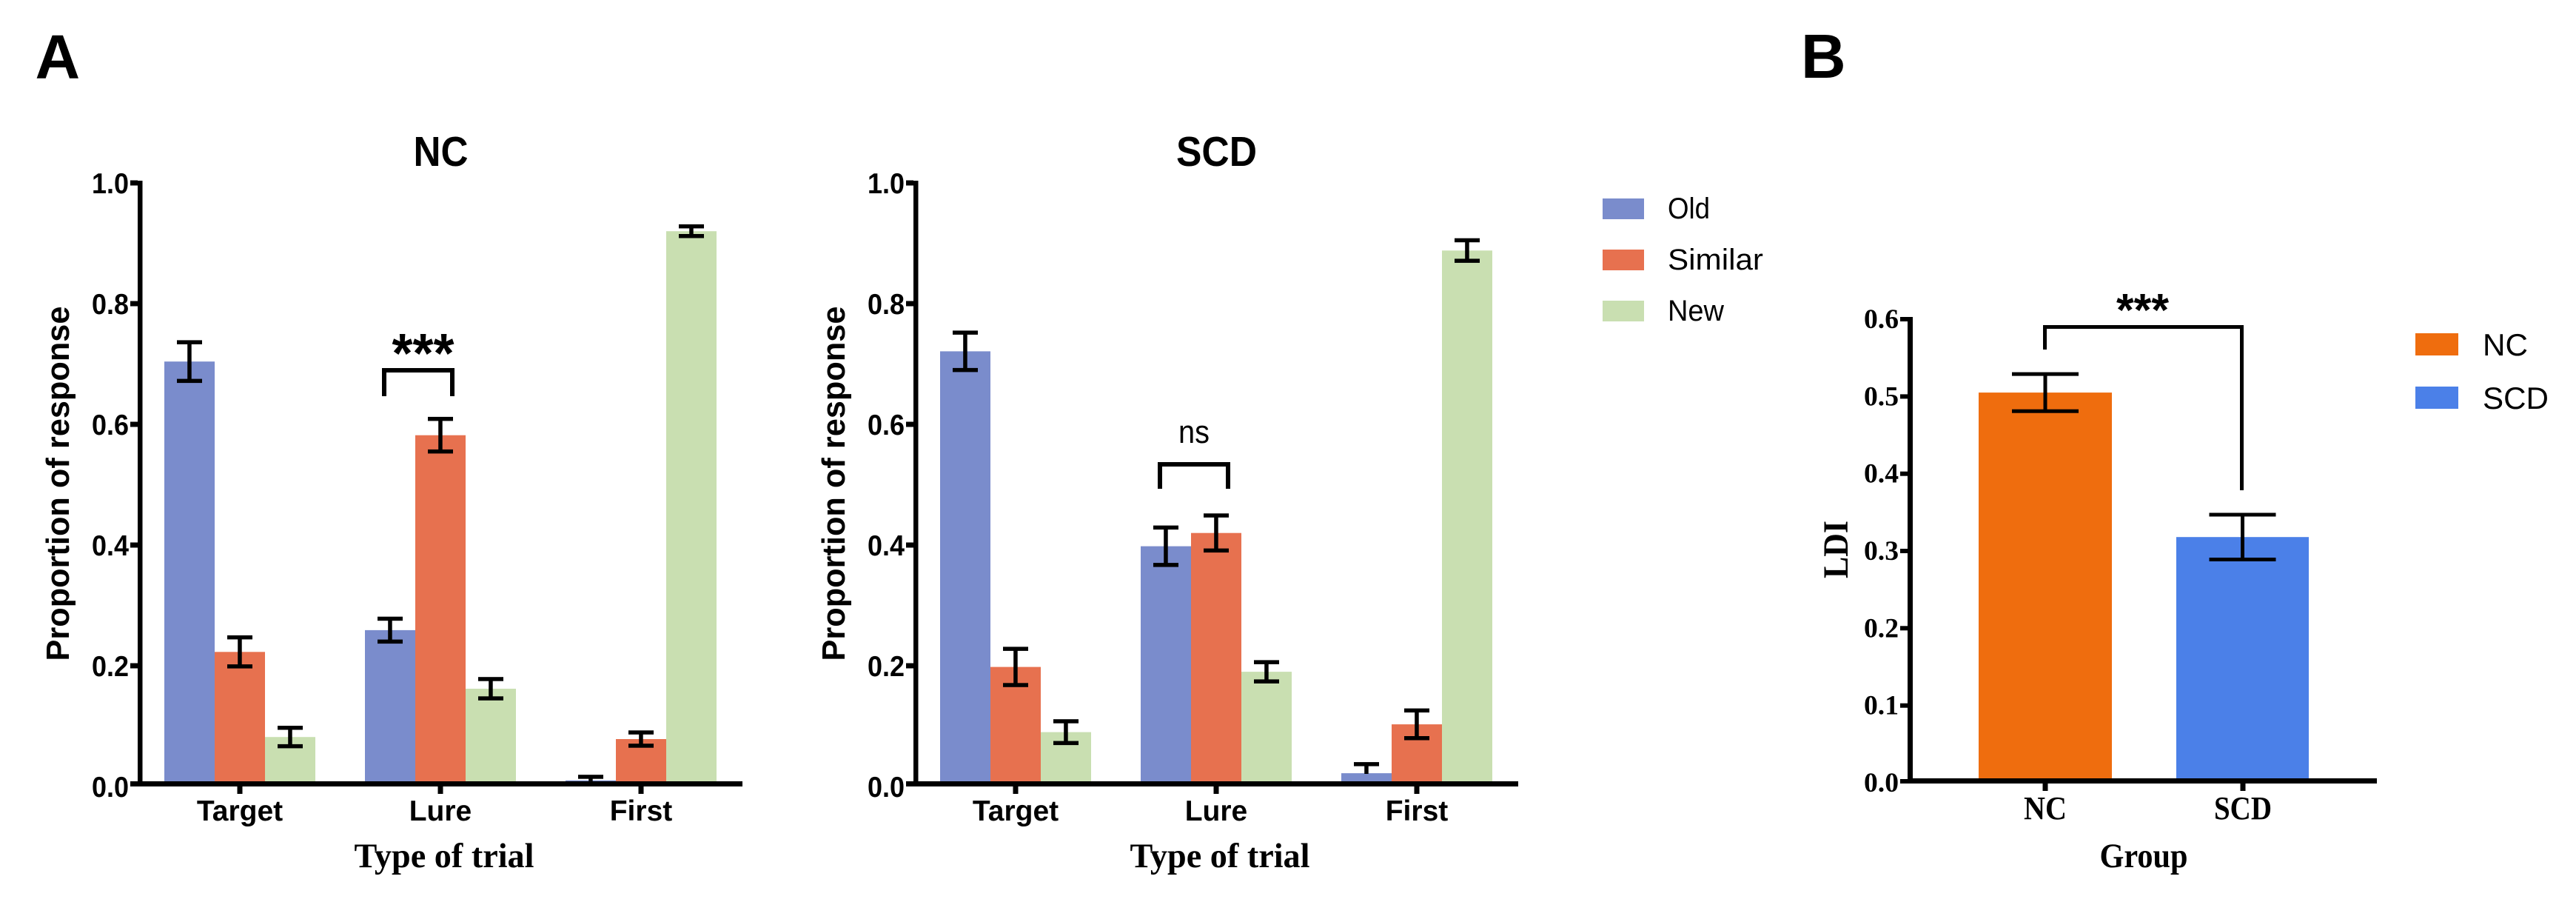 This screenshot has height=902, width=2576. Describe the element at coordinates (1689, 209) in the screenshot. I see `svg-text: Old` at that location.